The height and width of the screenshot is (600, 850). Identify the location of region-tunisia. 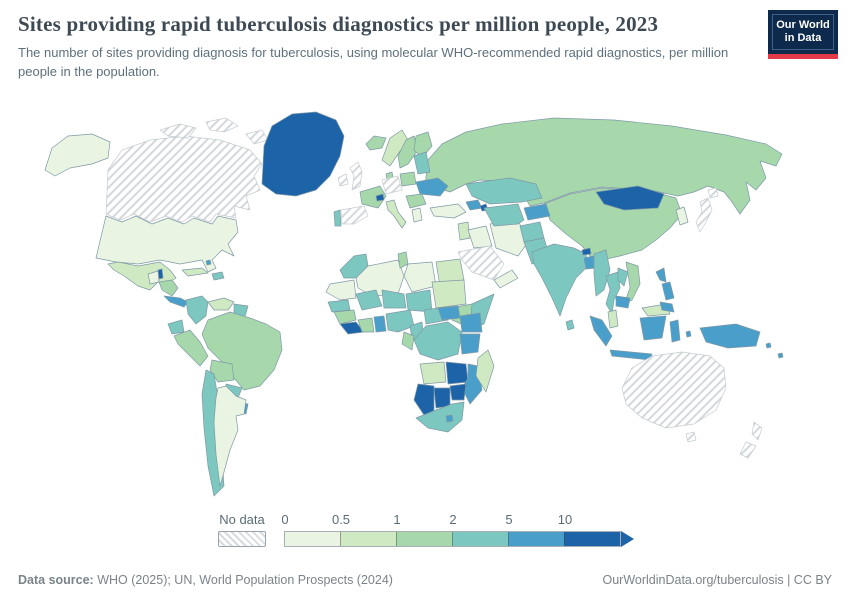
(403, 260).